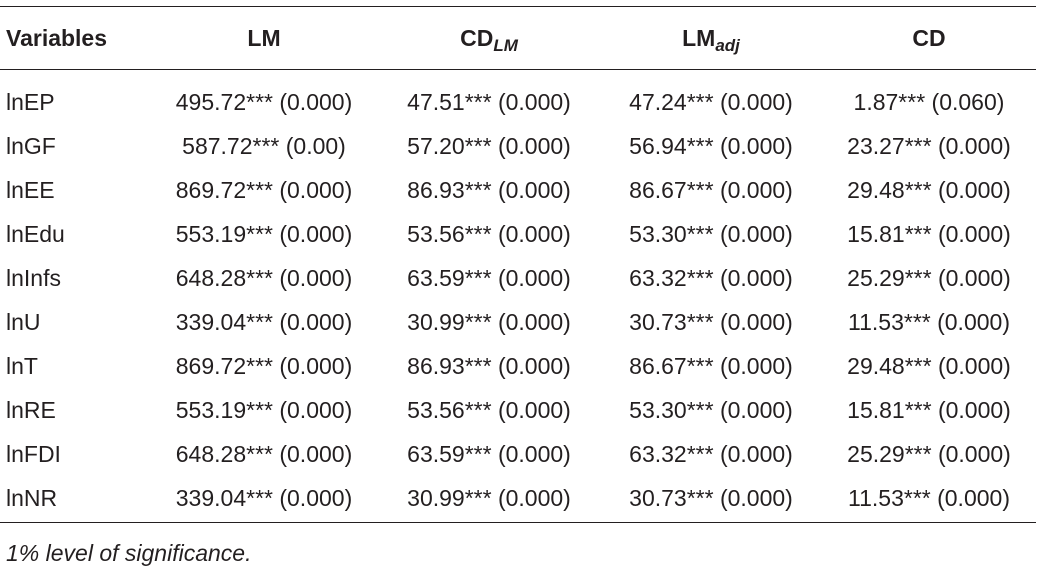 Image resolution: width=1040 pixels, height=579 pixels. What do you see at coordinates (489, 39) in the screenshot?
I see `header-cd-lm: CDLM` at bounding box center [489, 39].